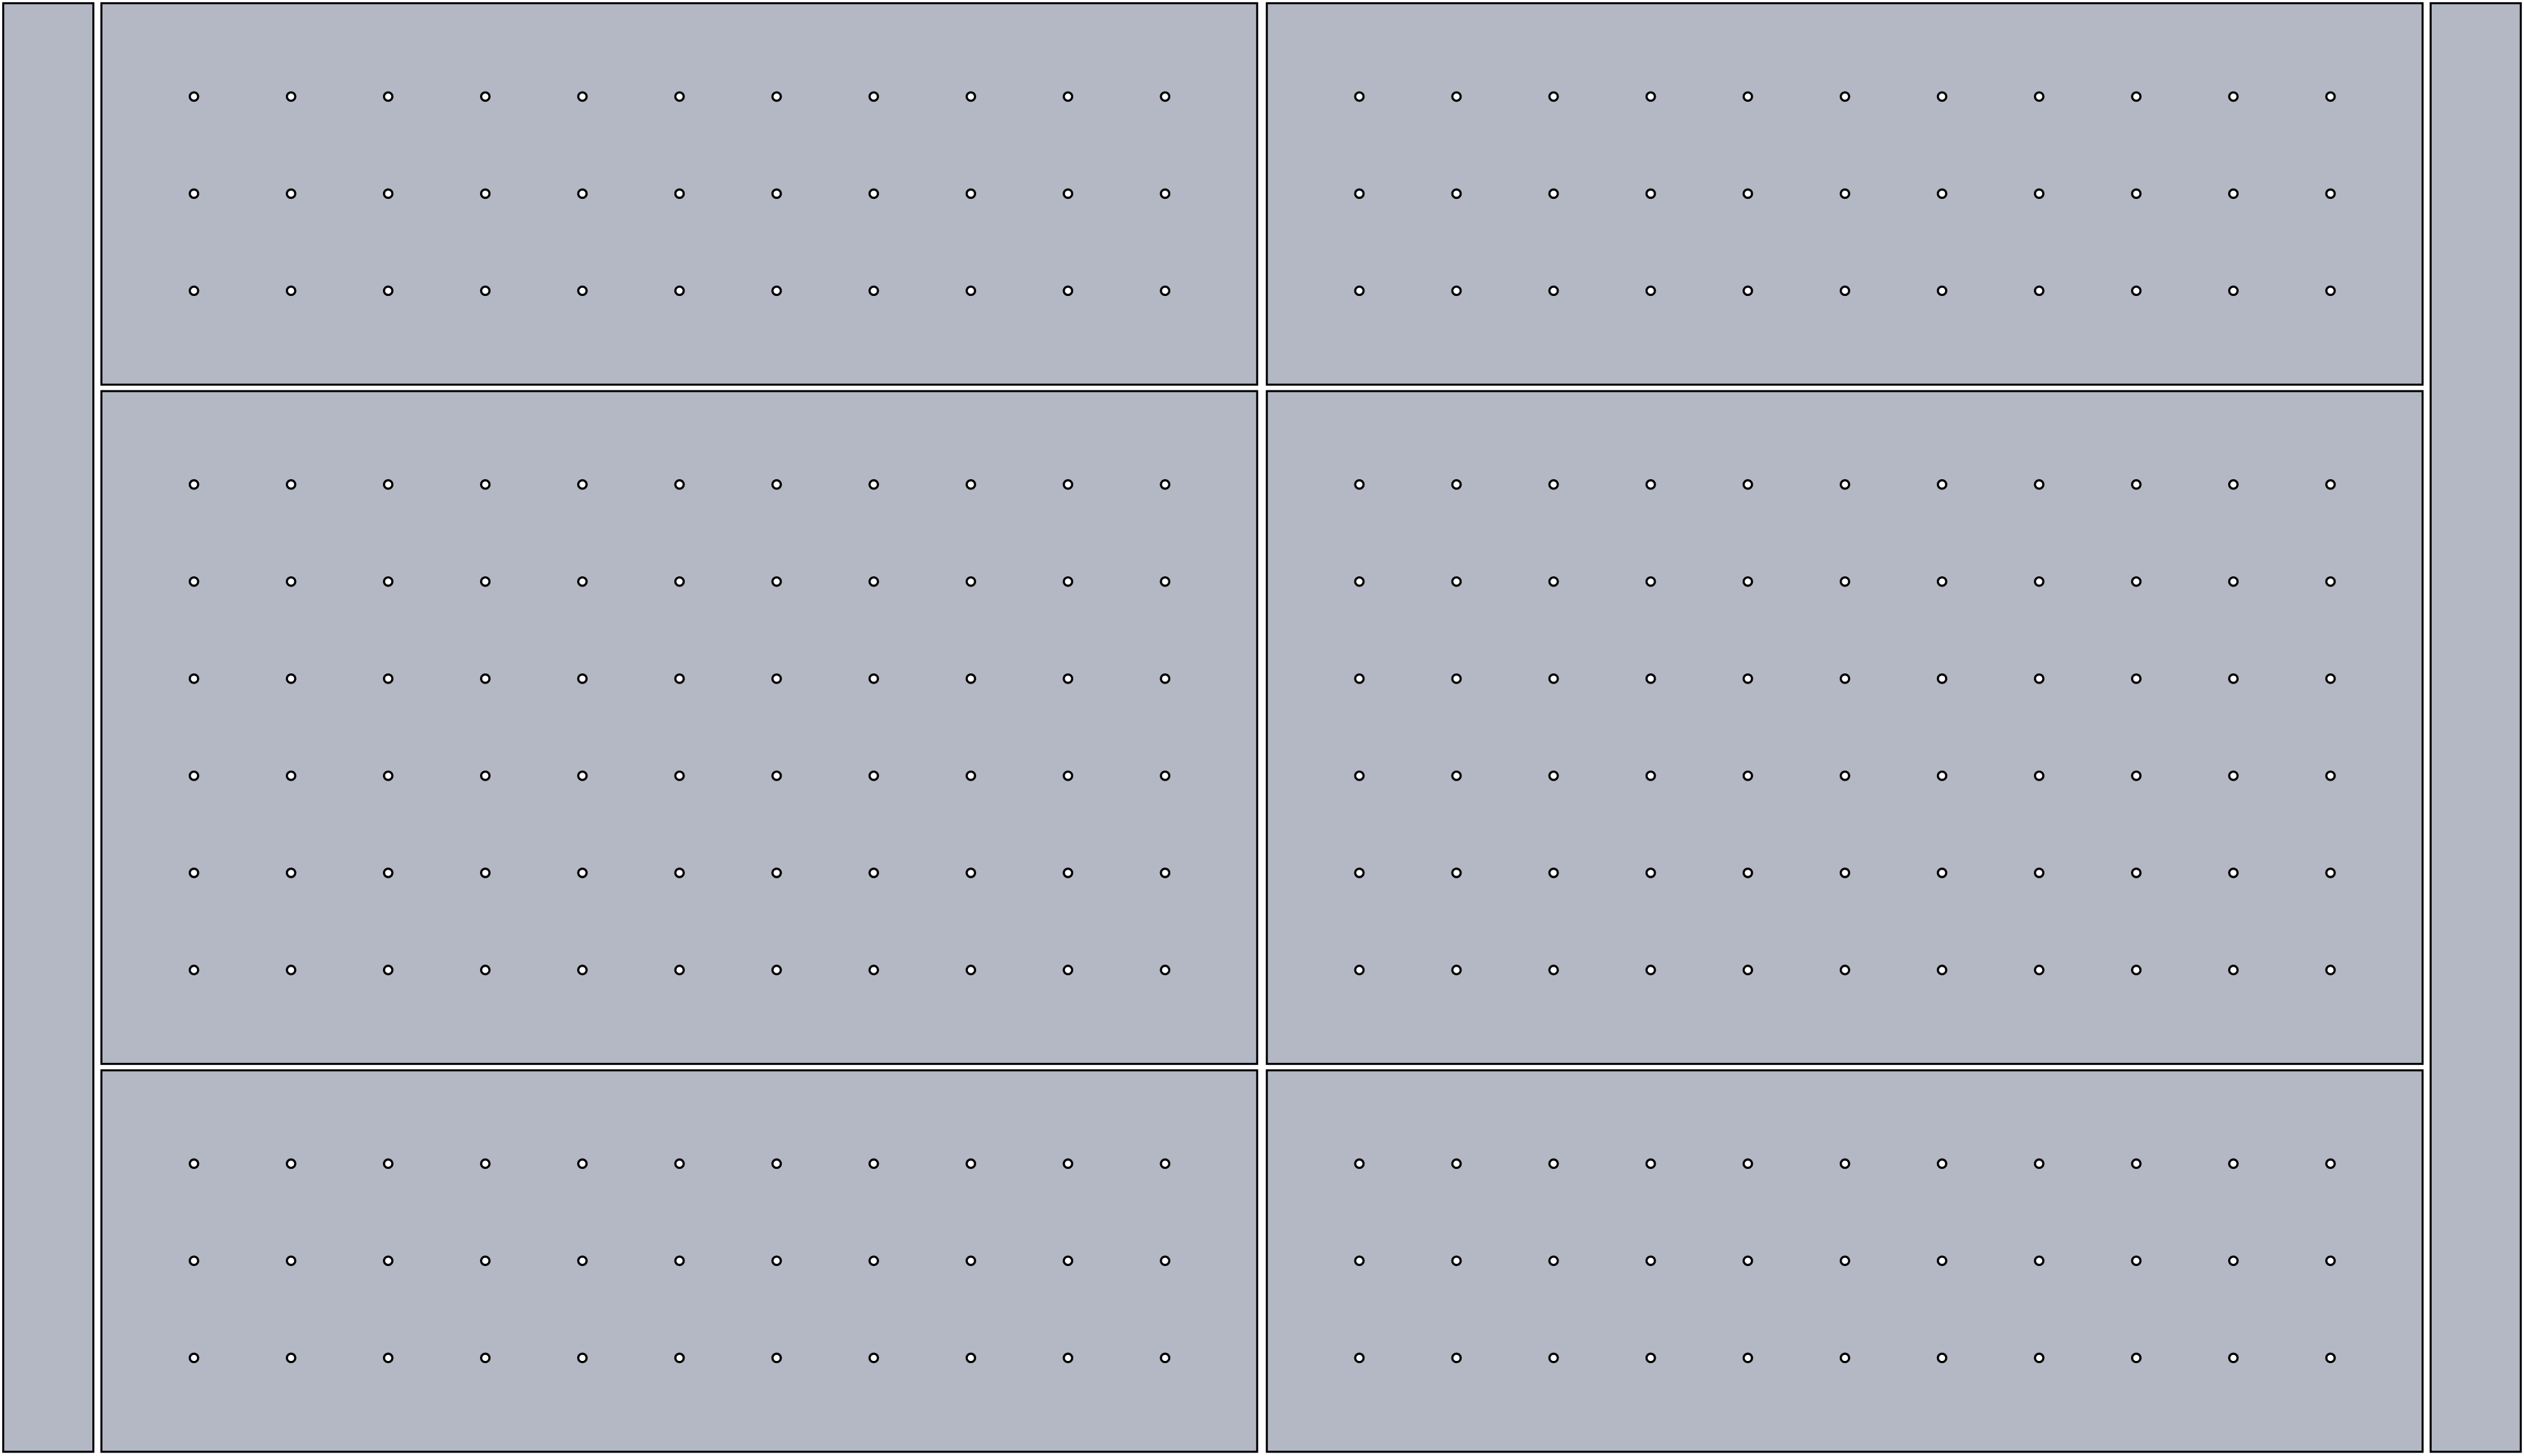 This screenshot has height=1456, width=2524. I want to click on left-side-strip, so click(48, 727).